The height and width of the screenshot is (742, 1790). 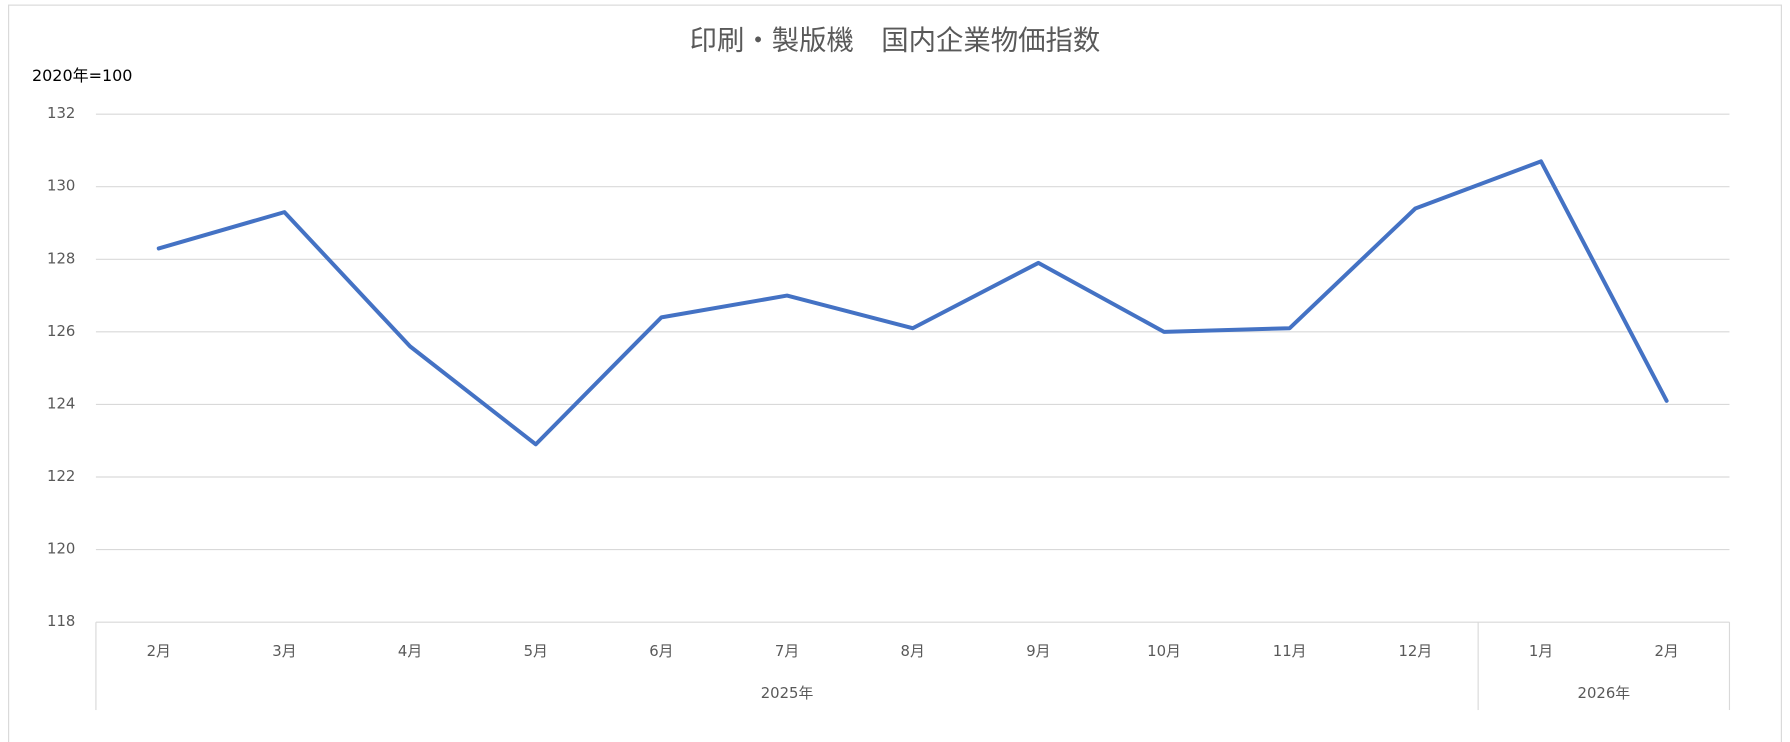 What do you see at coordinates (82, 75) in the screenshot?
I see `y-axis-label: 2020年=100` at bounding box center [82, 75].